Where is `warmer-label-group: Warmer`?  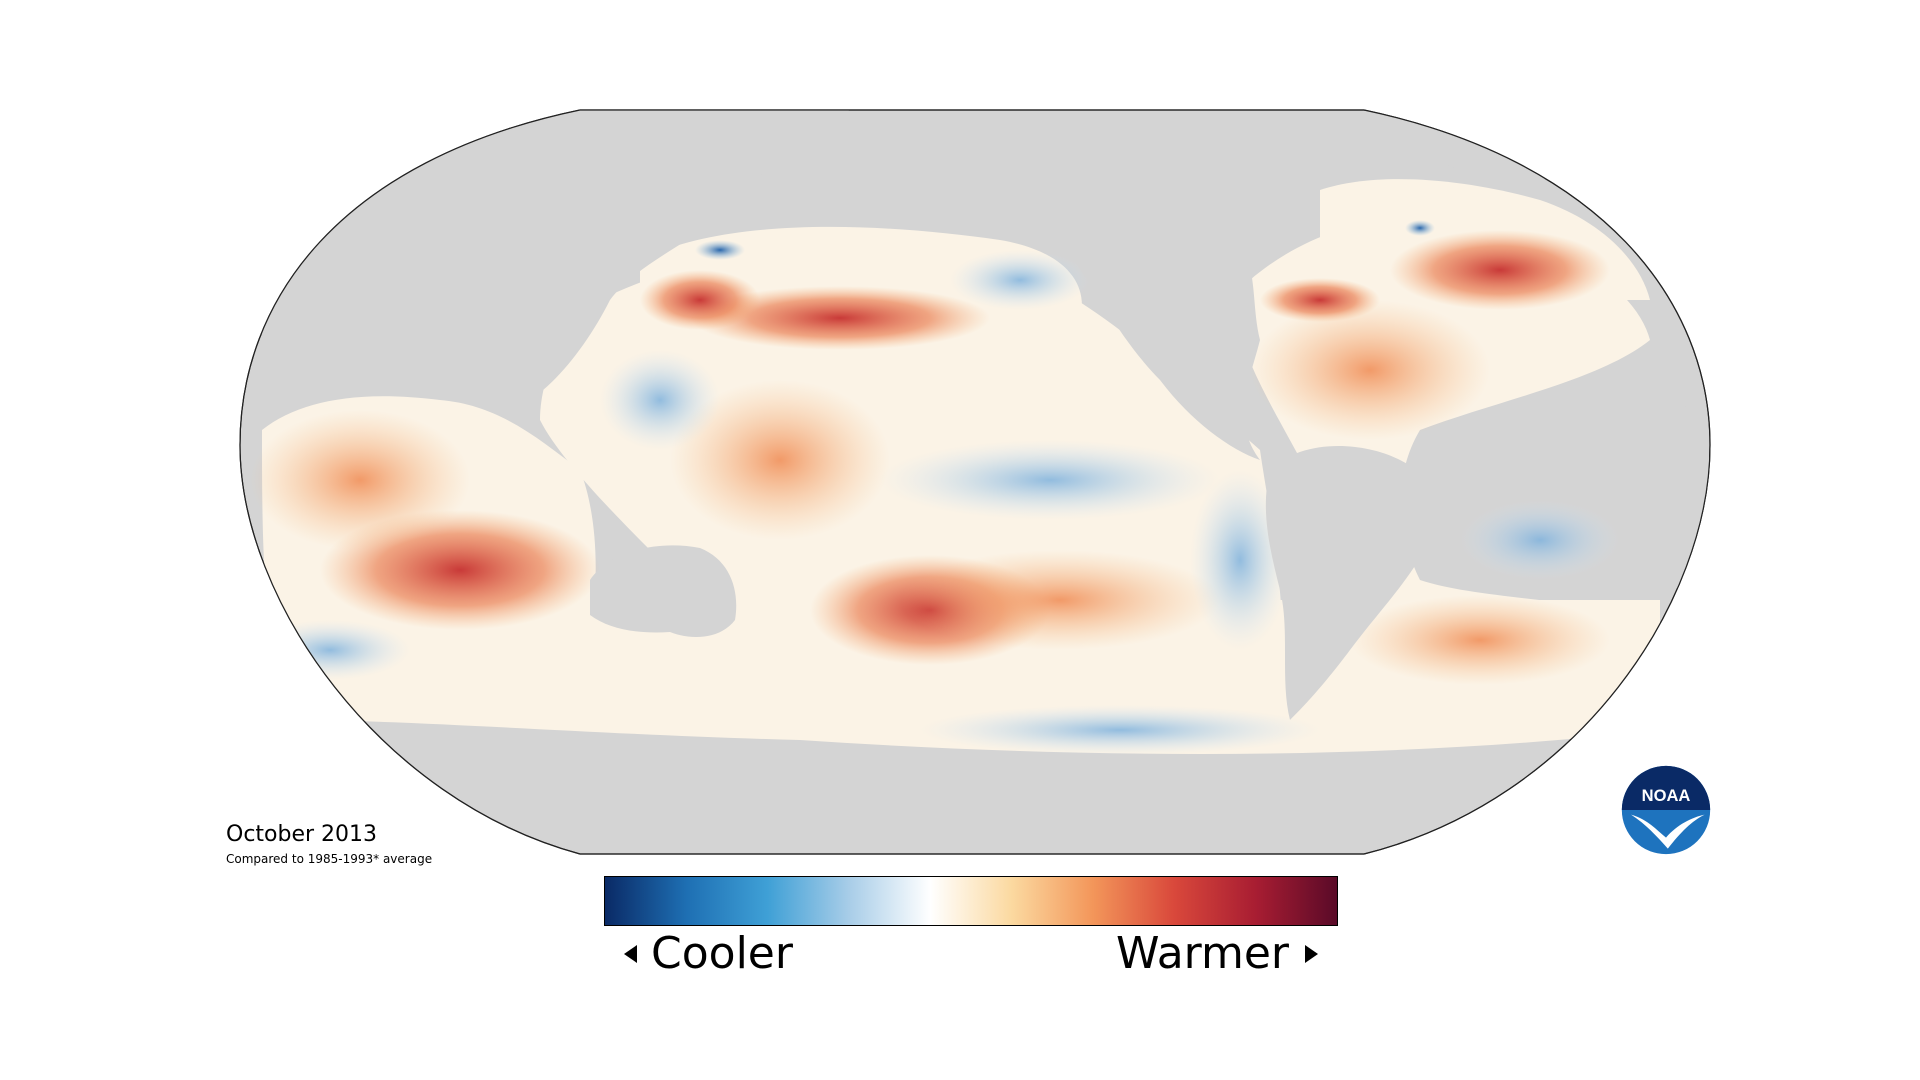 warmer-label-group: Warmer is located at coordinates (1217, 954).